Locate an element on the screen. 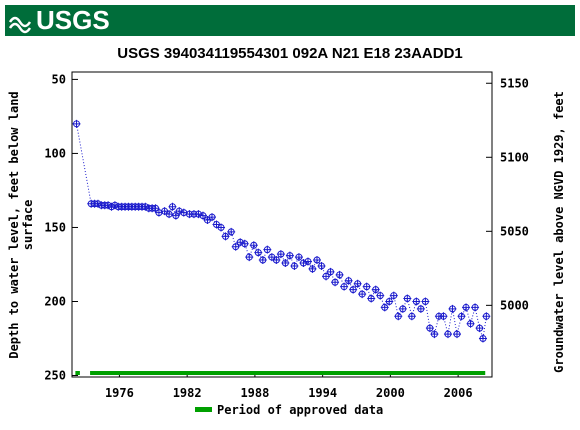 The image size is (580, 430). y2-tick-label: 5000 is located at coordinates (514, 305).